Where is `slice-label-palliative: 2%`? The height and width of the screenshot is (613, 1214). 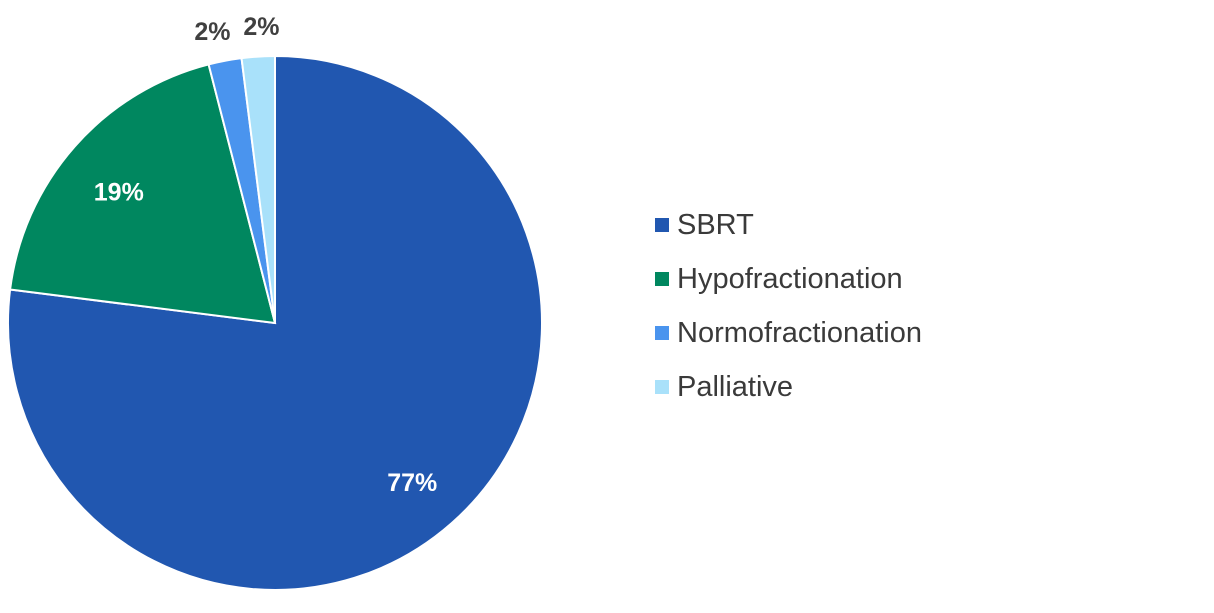 slice-label-palliative: 2% is located at coordinates (261, 27).